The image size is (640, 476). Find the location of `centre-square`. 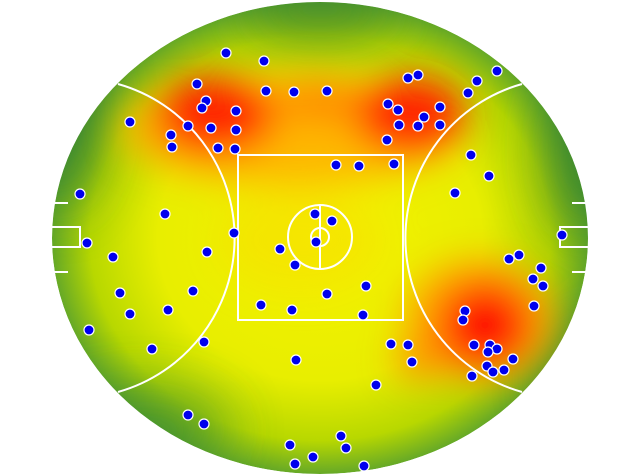

centre-square is located at coordinates (320, 237).